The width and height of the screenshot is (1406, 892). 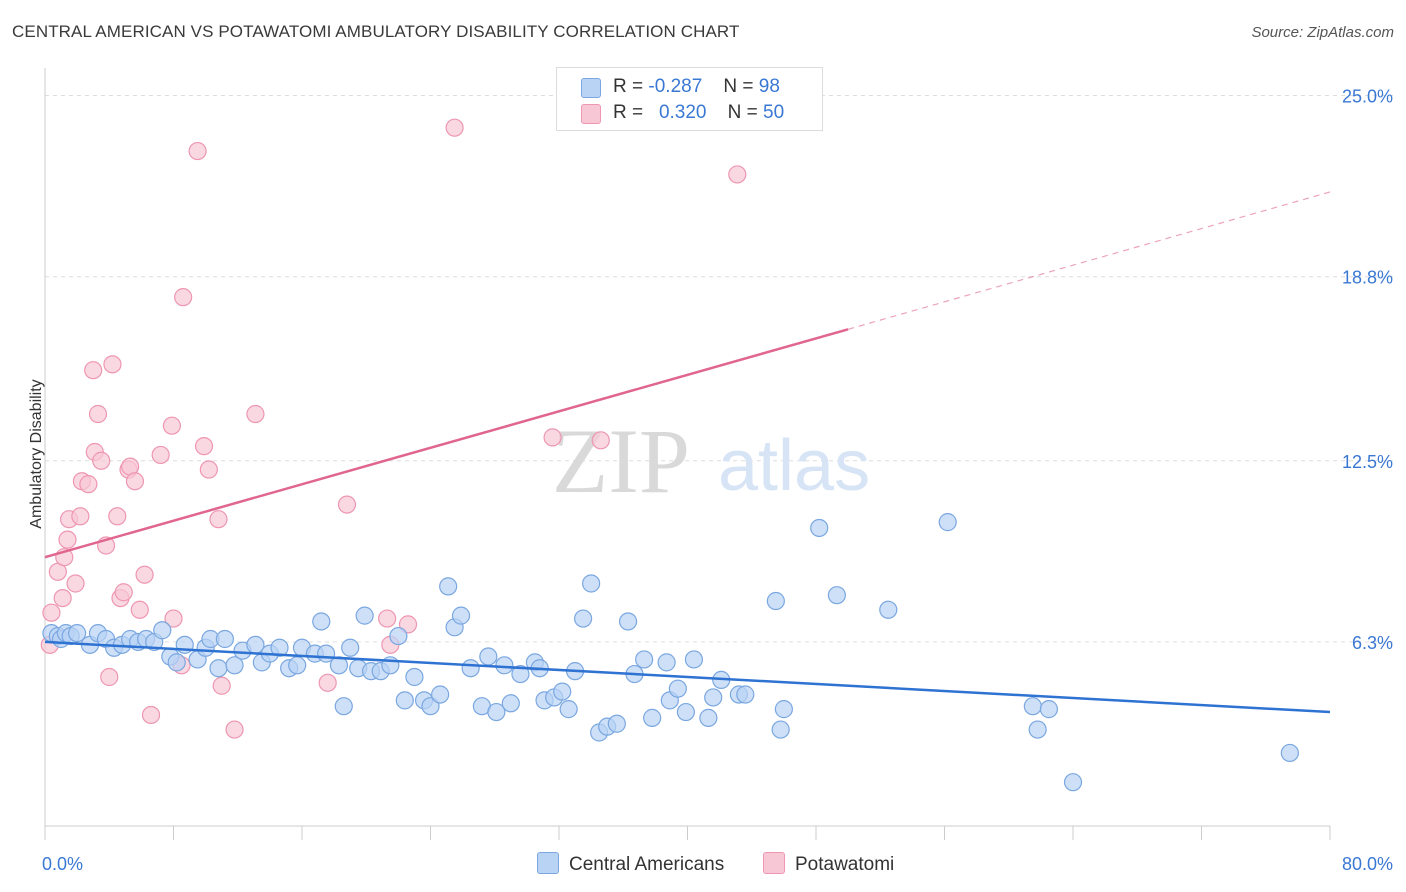 I want to click on x-tick-label-min: 0.0%, so click(x=62, y=864).